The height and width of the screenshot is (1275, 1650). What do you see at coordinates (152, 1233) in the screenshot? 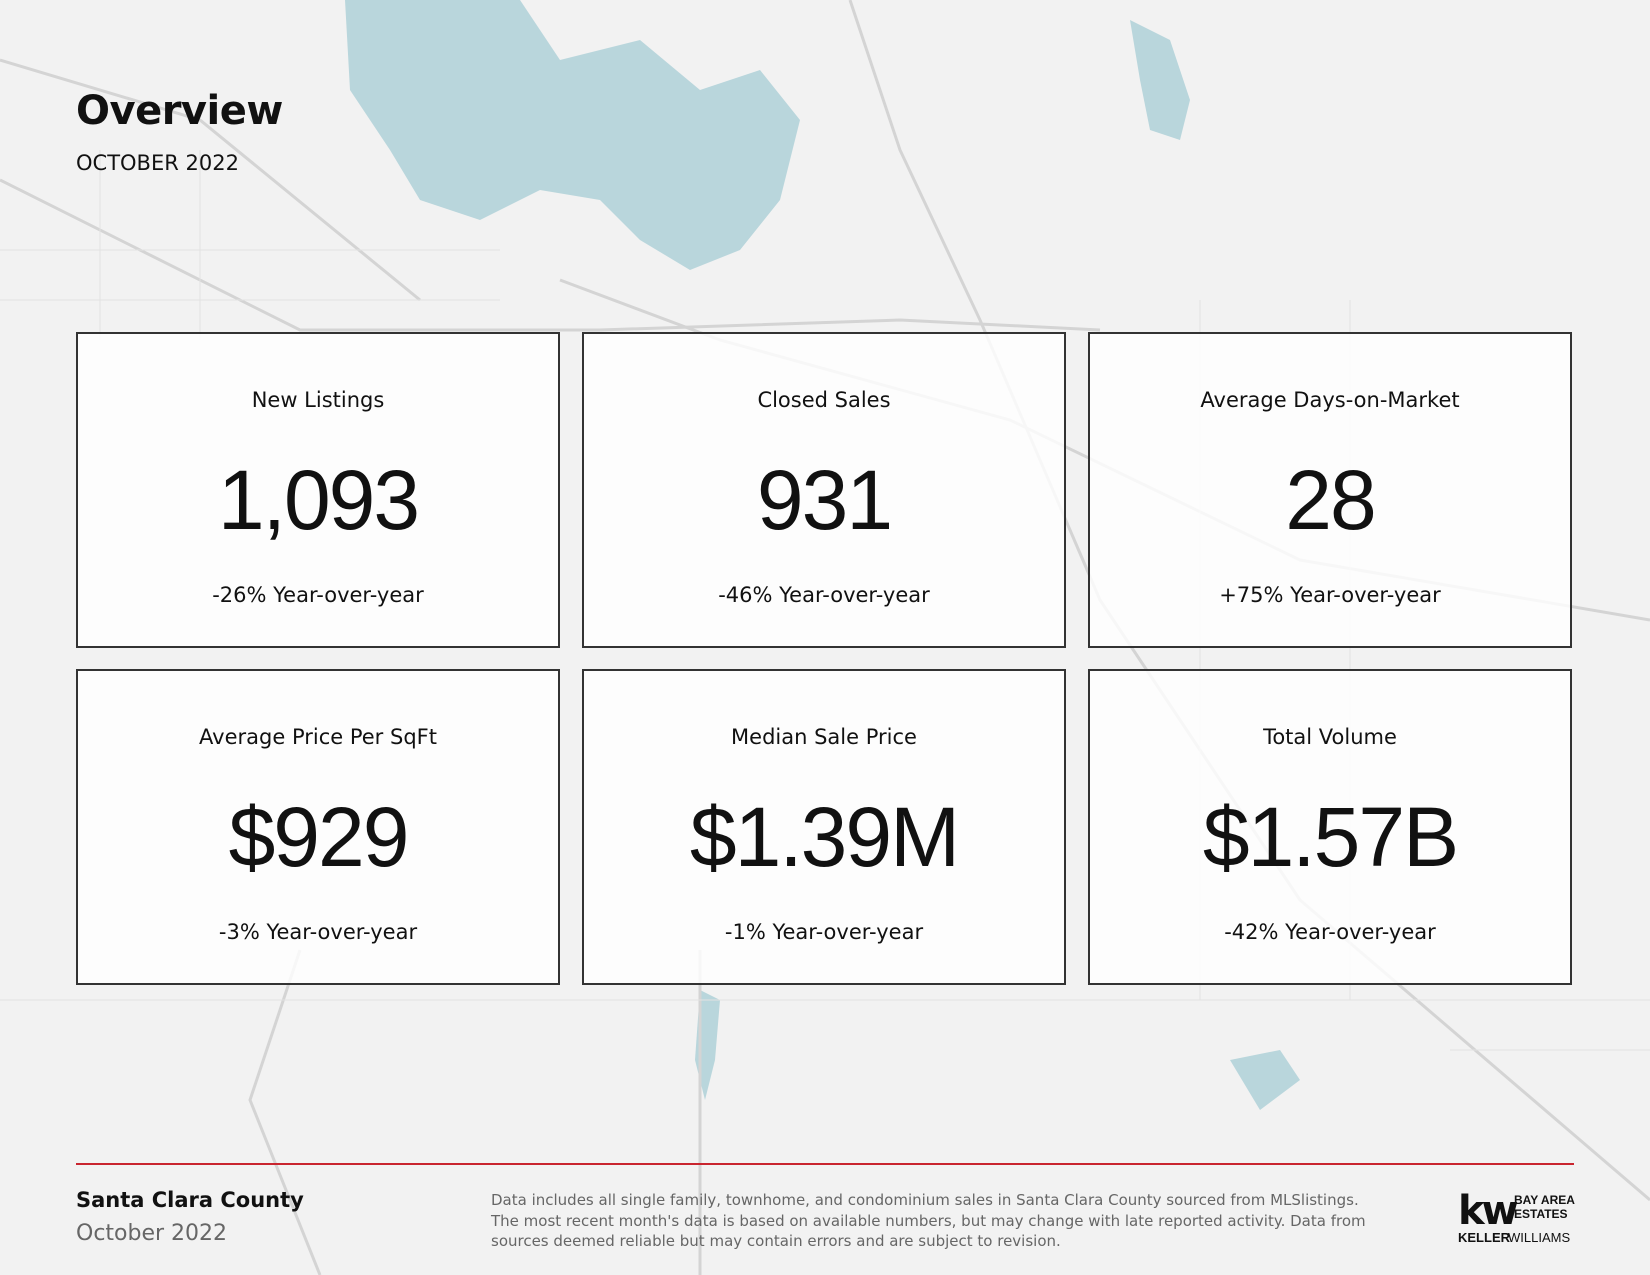
I see `footer-date: October 2022` at bounding box center [152, 1233].